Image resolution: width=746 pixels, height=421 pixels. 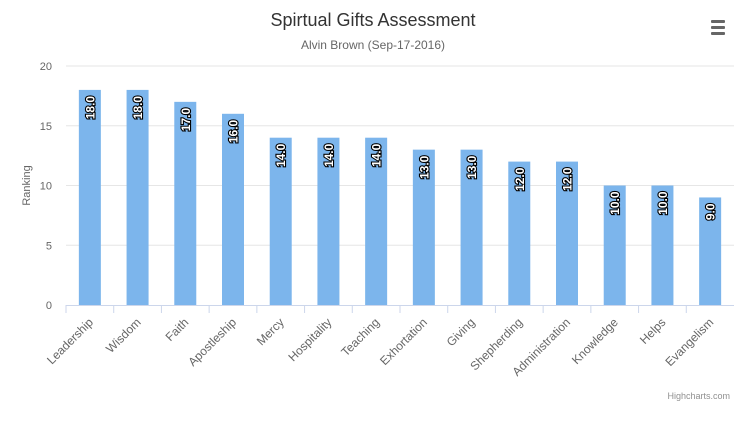 I want to click on data-label: 9.0, so click(x=711, y=211).